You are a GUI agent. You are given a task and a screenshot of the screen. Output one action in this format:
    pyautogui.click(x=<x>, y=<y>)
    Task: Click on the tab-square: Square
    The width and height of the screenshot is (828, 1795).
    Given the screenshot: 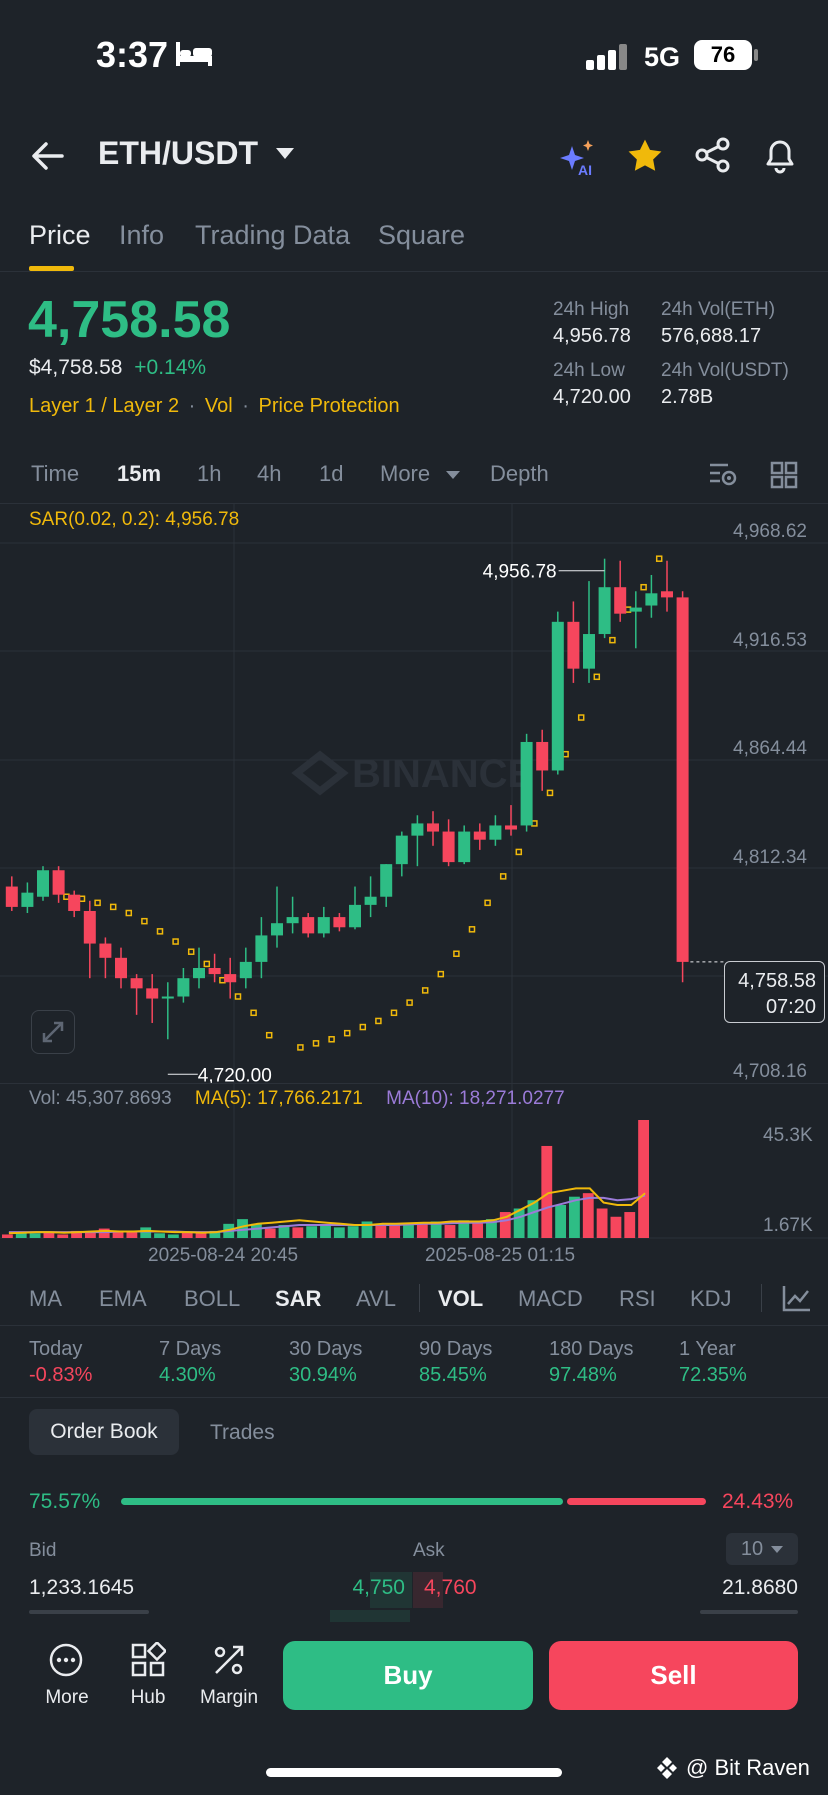 What is the action you would take?
    pyautogui.click(x=422, y=235)
    